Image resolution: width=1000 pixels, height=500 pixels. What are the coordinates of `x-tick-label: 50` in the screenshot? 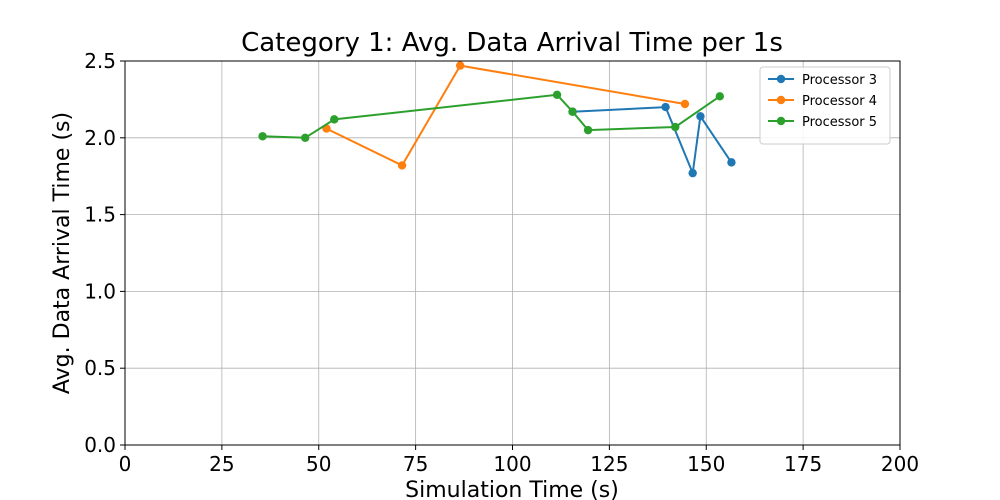 It's located at (318, 464).